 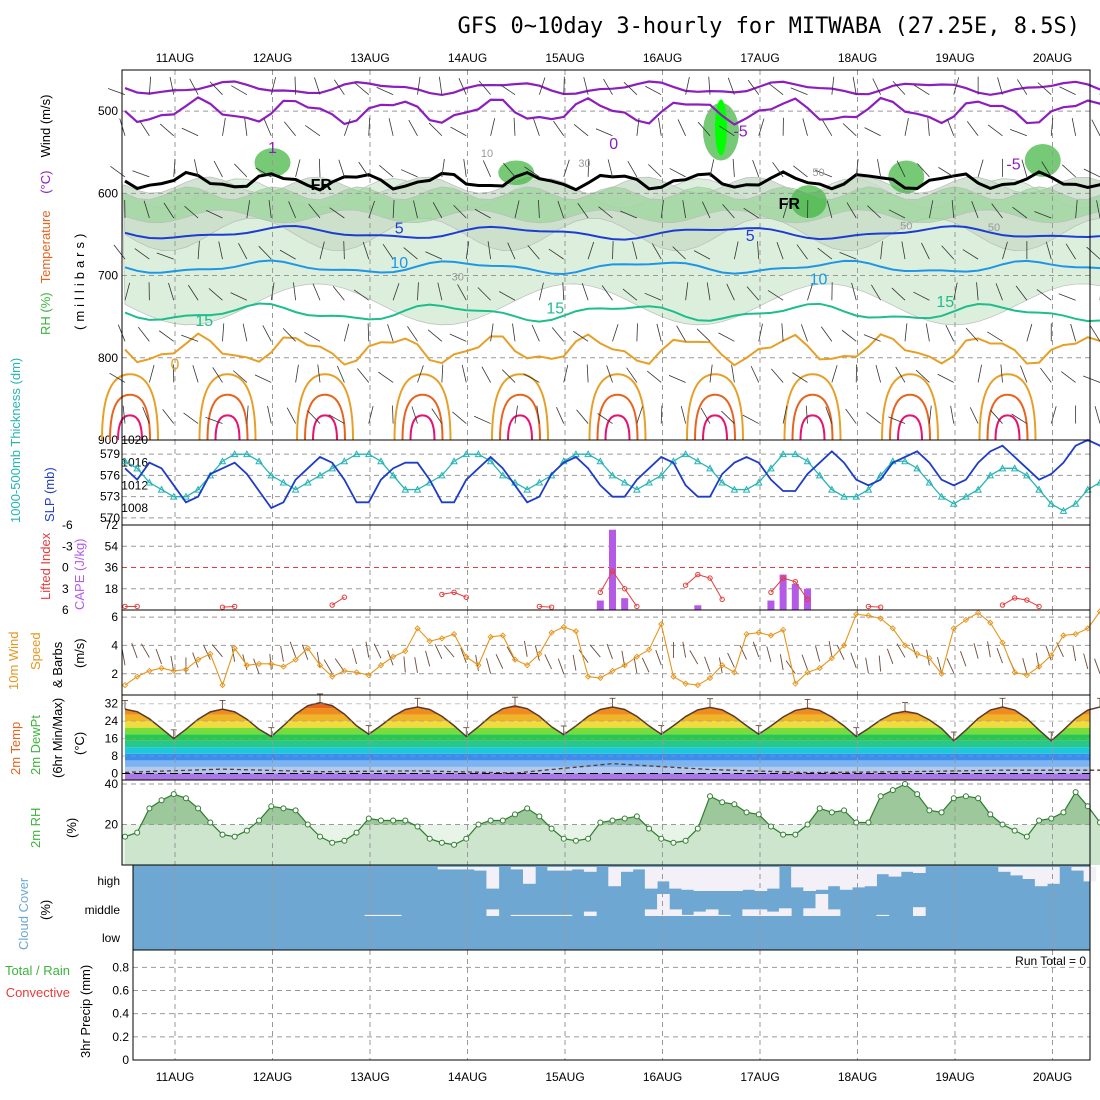 What do you see at coordinates (111, 938) in the screenshot?
I see `cloud-level-label: low` at bounding box center [111, 938].